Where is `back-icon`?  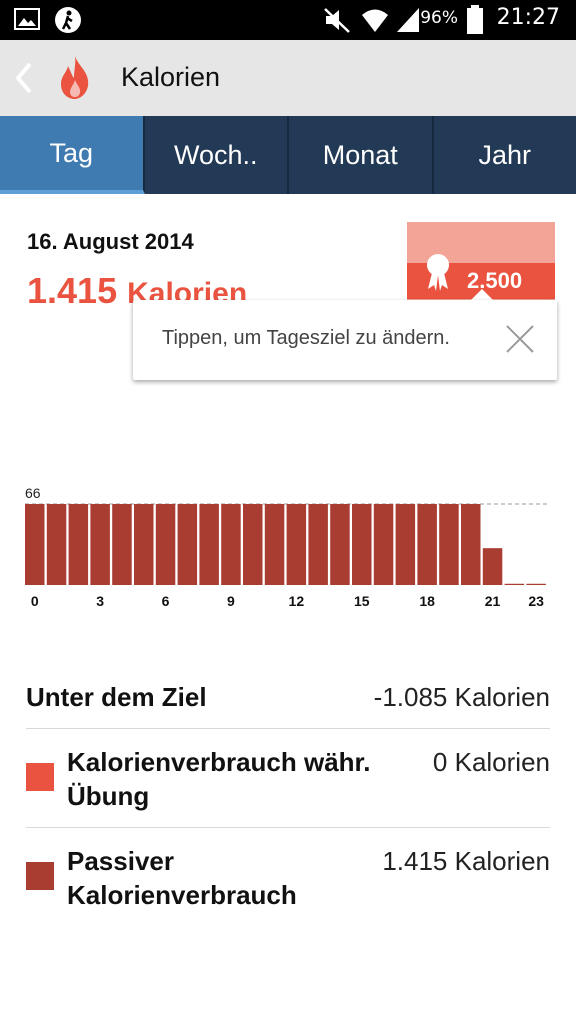 back-icon is located at coordinates (24, 78).